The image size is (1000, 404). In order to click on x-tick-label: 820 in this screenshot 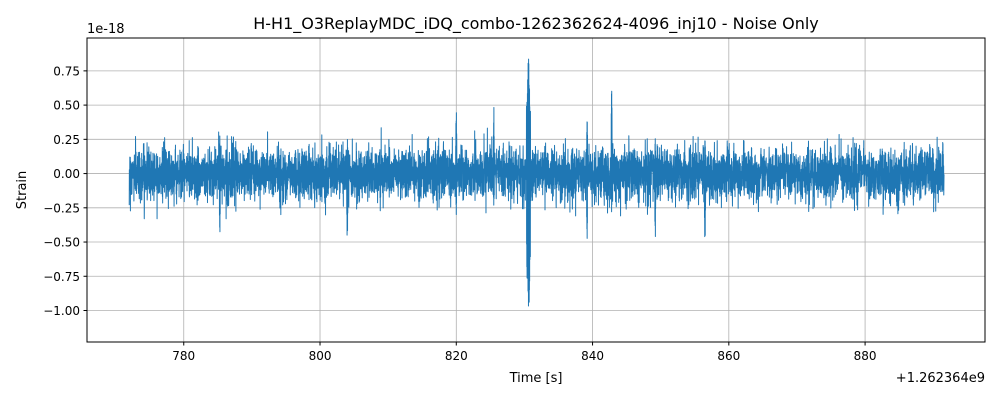, I will do `click(456, 356)`.